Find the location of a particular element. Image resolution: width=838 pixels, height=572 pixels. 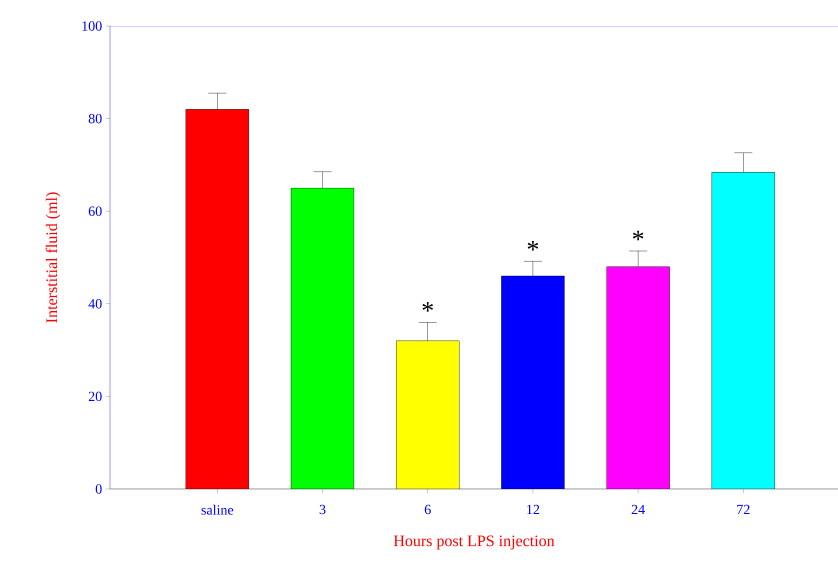

y-axis-title: Interstitial fluid (ml) is located at coordinates (53, 257).